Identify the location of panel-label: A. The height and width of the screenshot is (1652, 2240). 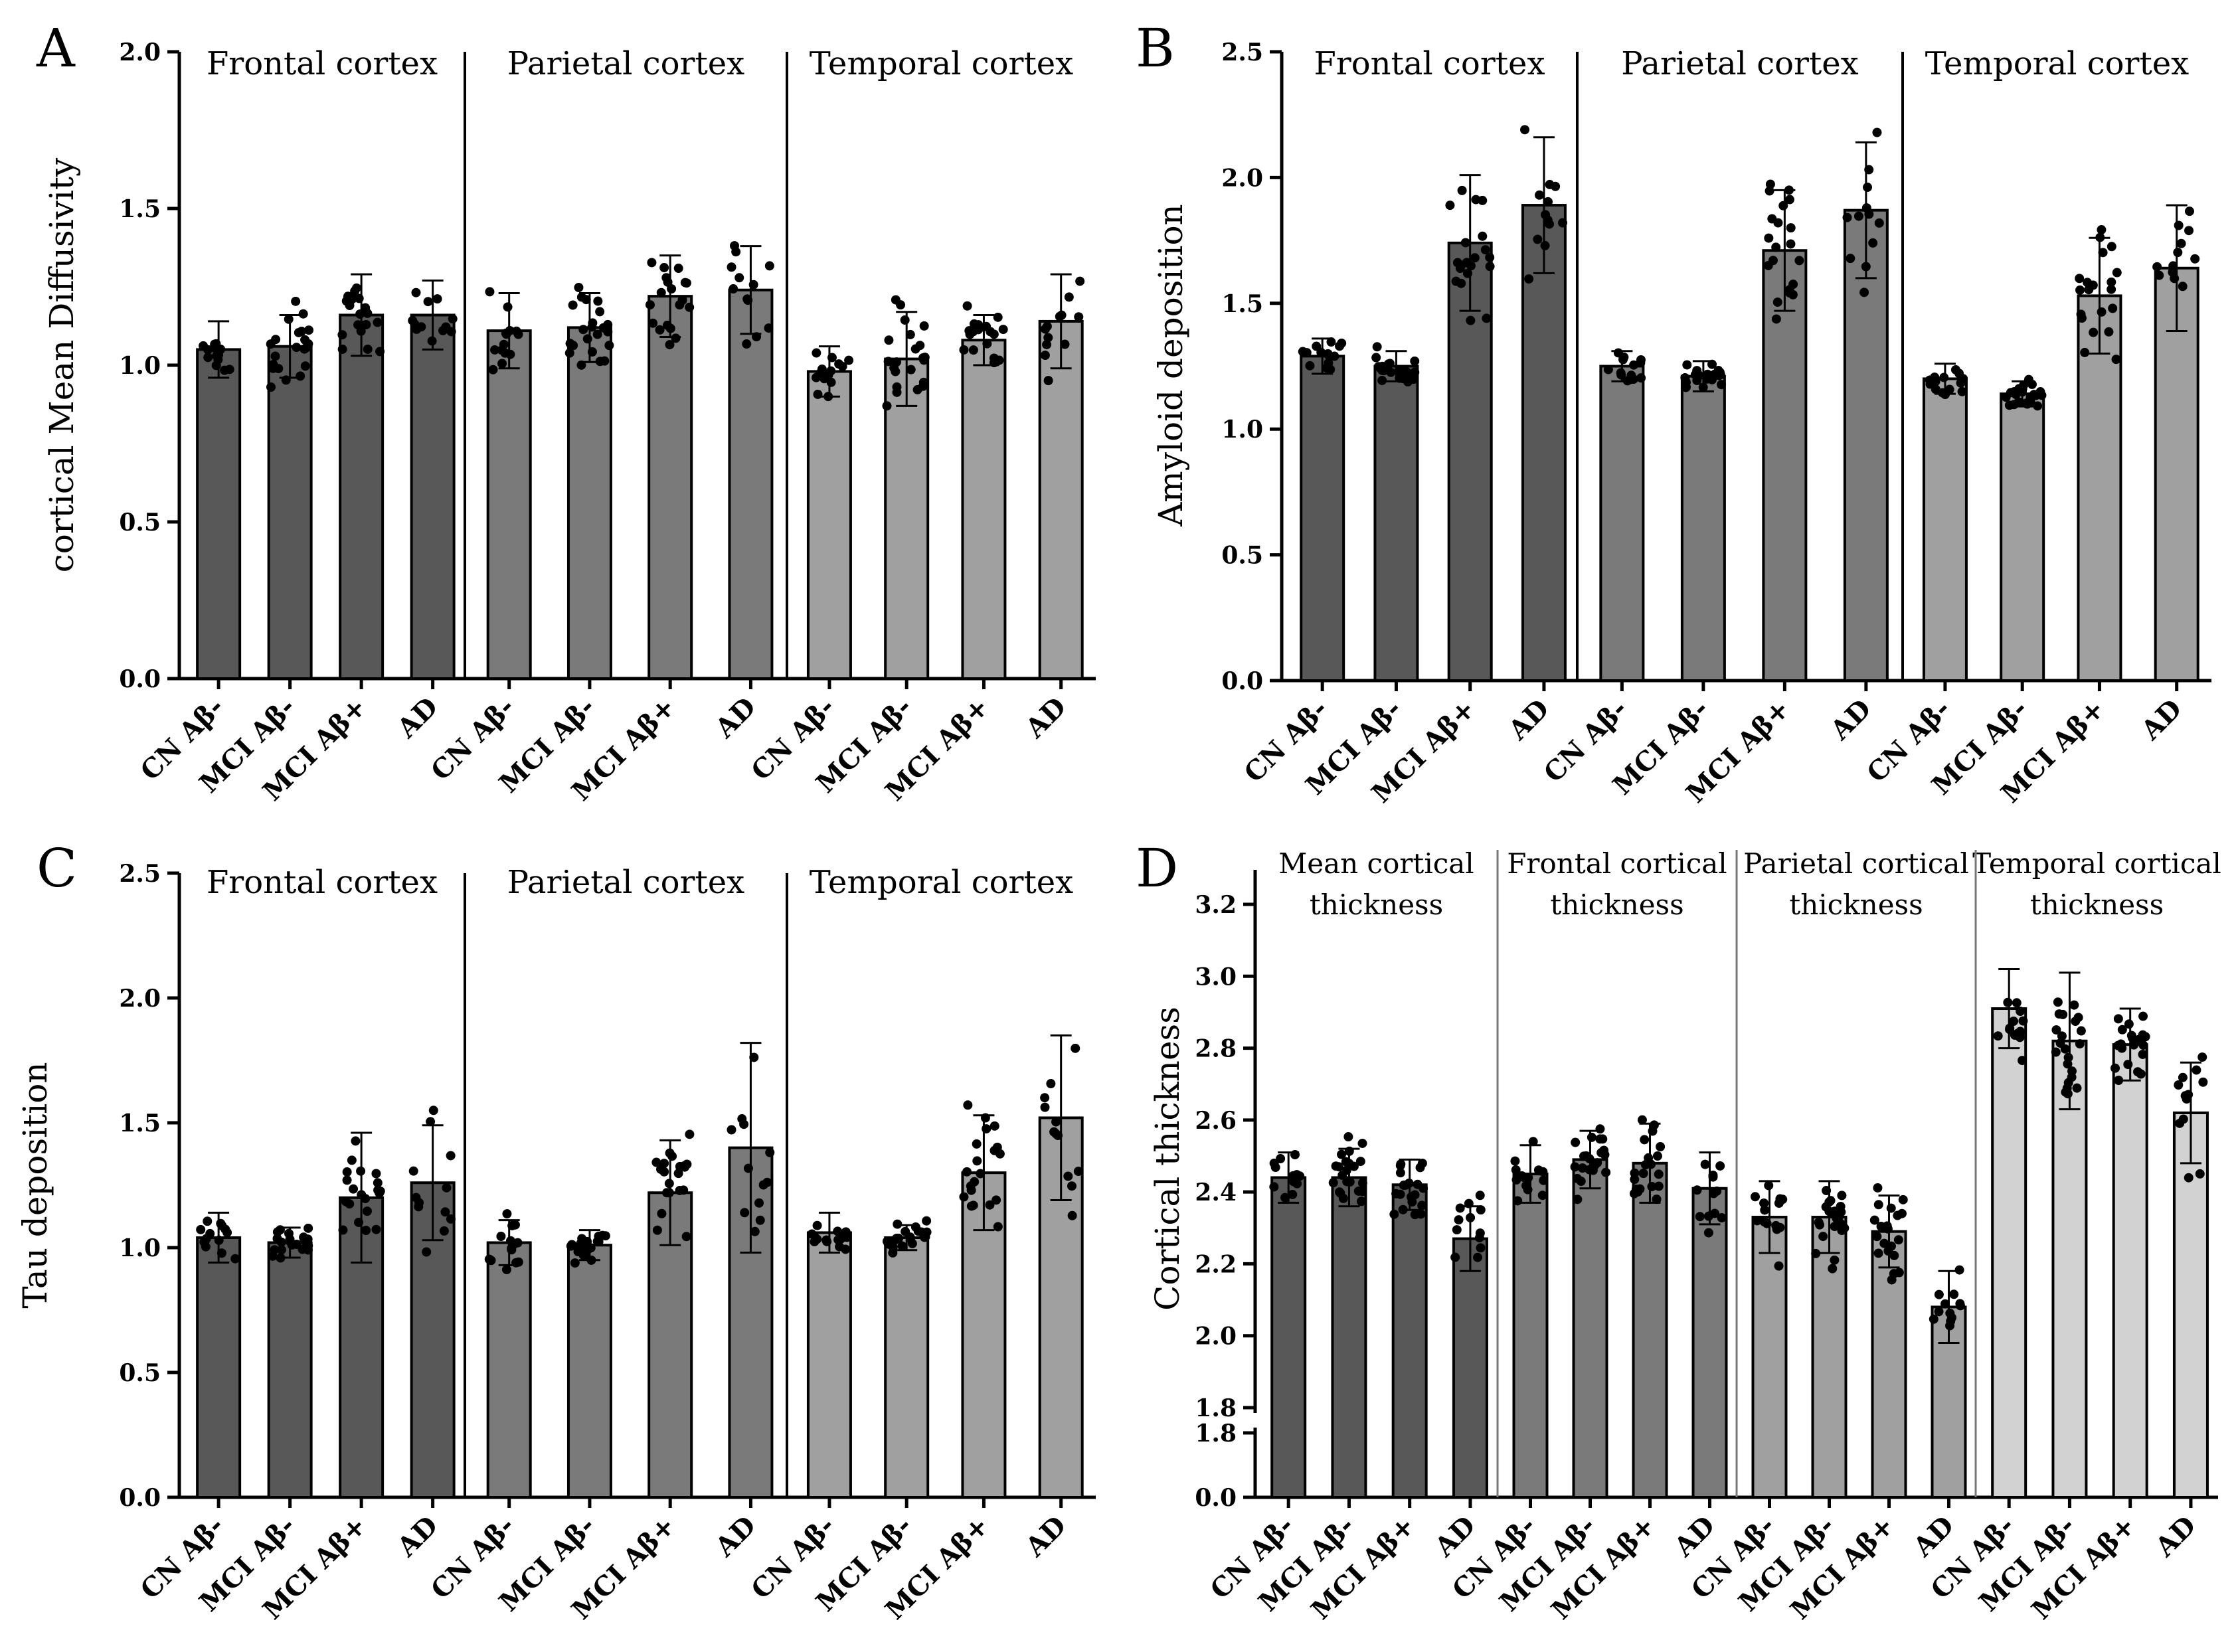
(56, 48).